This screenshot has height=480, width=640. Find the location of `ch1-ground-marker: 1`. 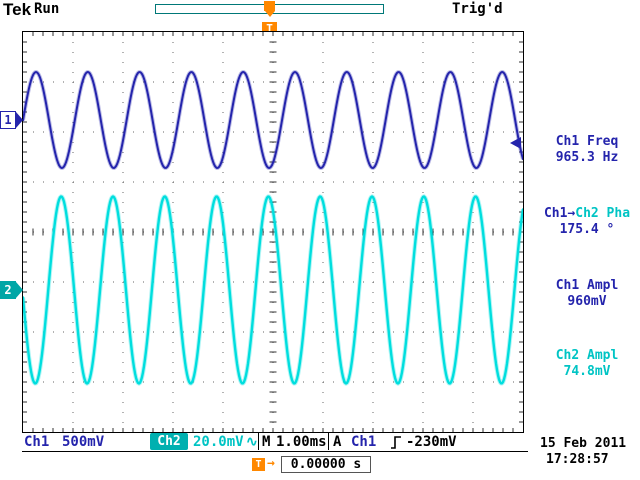

ch1-ground-marker: 1 is located at coordinates (8, 120).